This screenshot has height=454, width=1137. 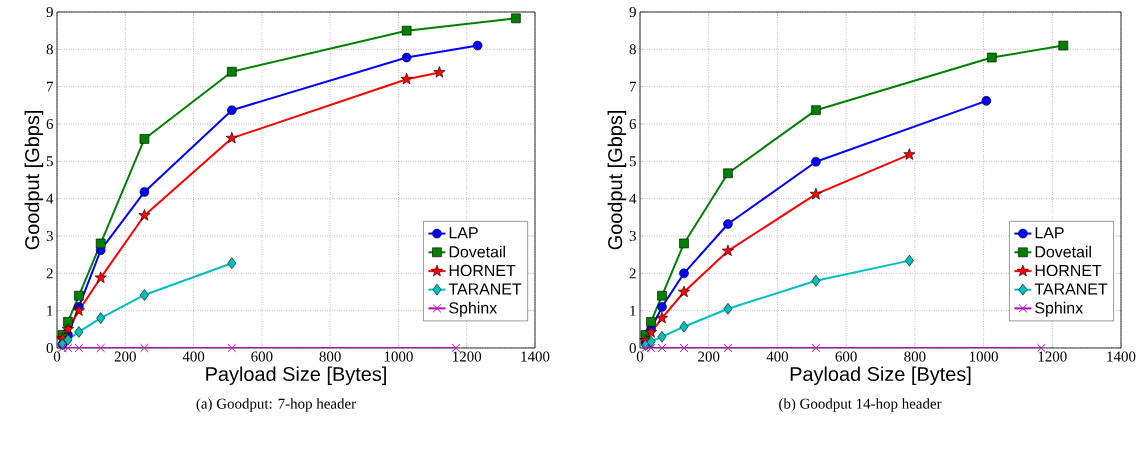 What do you see at coordinates (276, 405) in the screenshot?
I see `text: (a) Goodput: 7-hop header` at bounding box center [276, 405].